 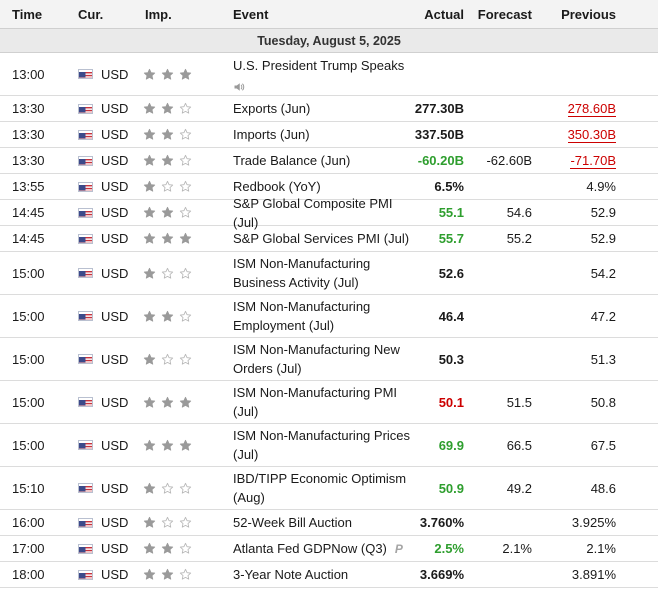 I want to click on table-row: 13:30 USD Imports (Jun) 337.50B 350.30B, so click(x=329, y=135).